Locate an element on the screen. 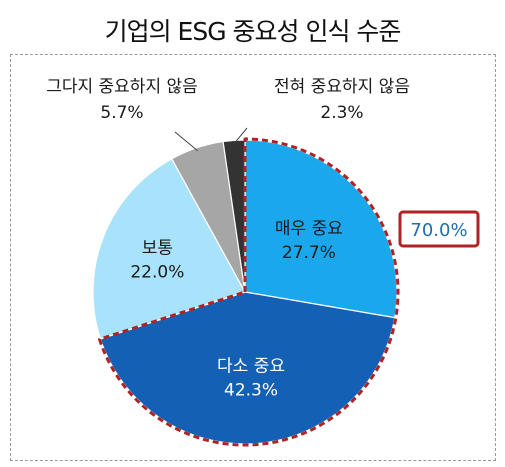 The image size is (505, 467). slice-label-neutral: 보통 is located at coordinates (157, 248).